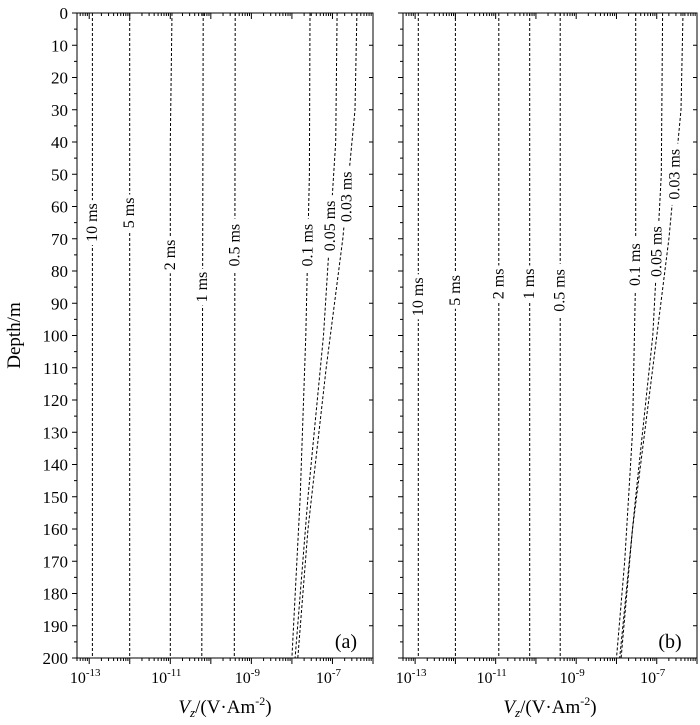  I want to click on panel-tag: (a), so click(346, 642).